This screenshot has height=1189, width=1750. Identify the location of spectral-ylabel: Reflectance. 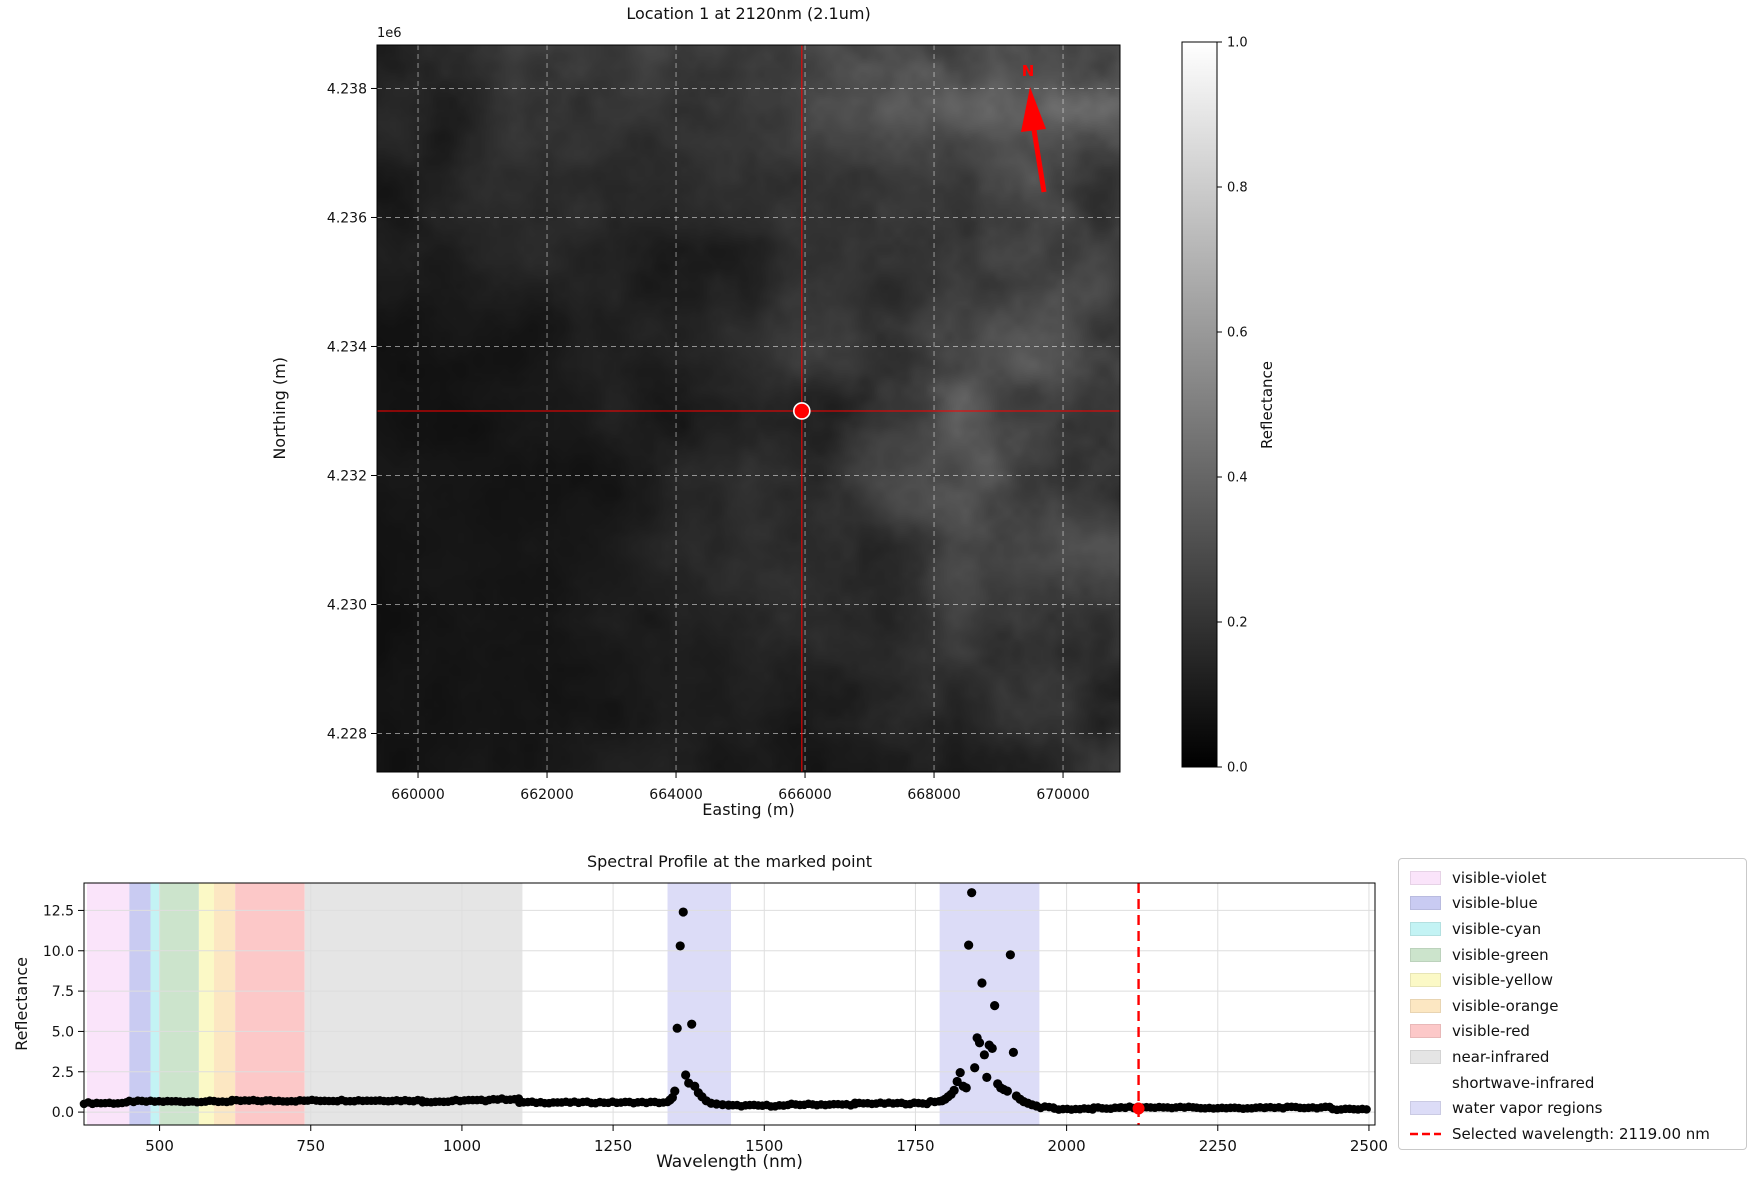
(21, 1004).